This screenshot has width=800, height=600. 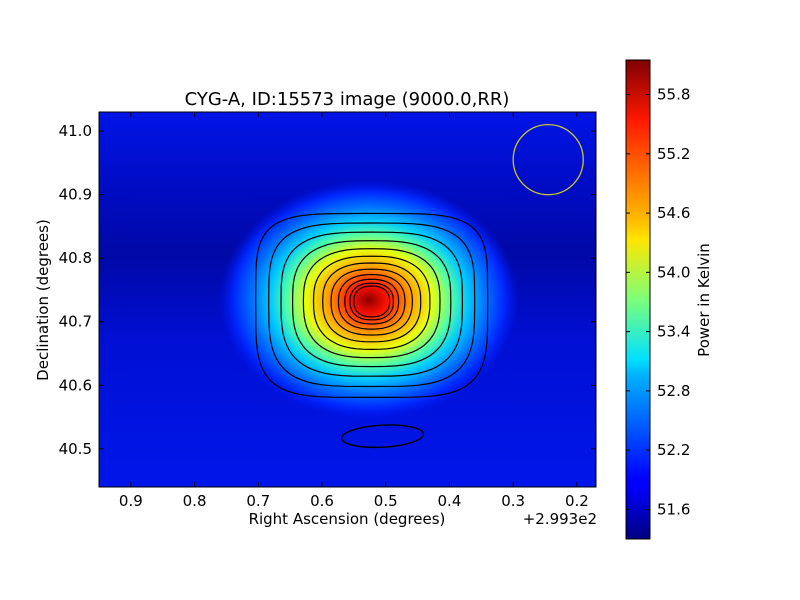 I want to click on y-tick-label: 41.0, so click(x=75, y=131).